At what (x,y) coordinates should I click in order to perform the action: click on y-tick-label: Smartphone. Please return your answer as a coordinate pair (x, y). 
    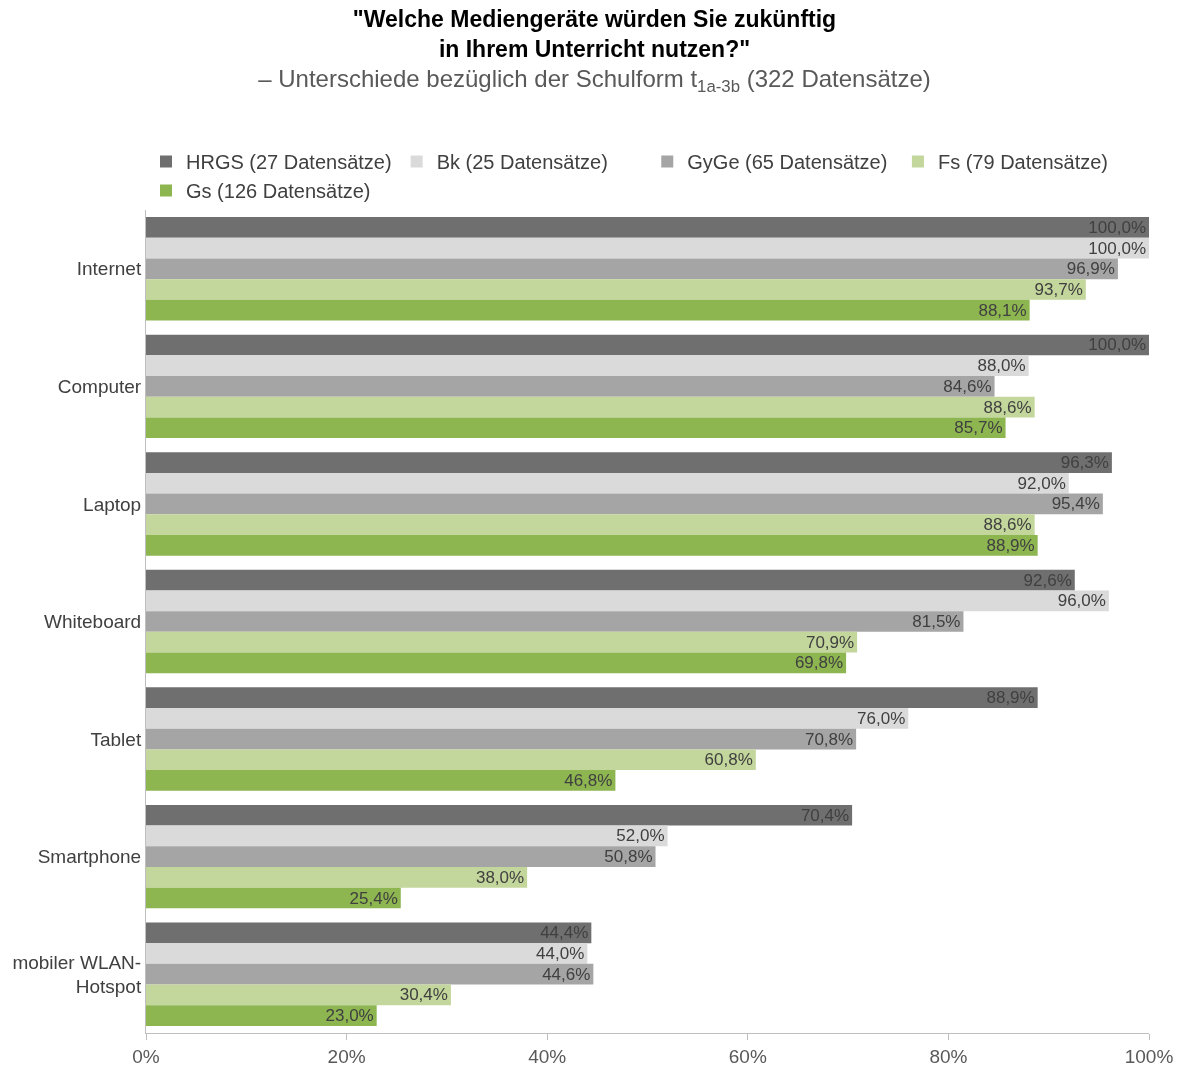
    Looking at the image, I should click on (89, 857).